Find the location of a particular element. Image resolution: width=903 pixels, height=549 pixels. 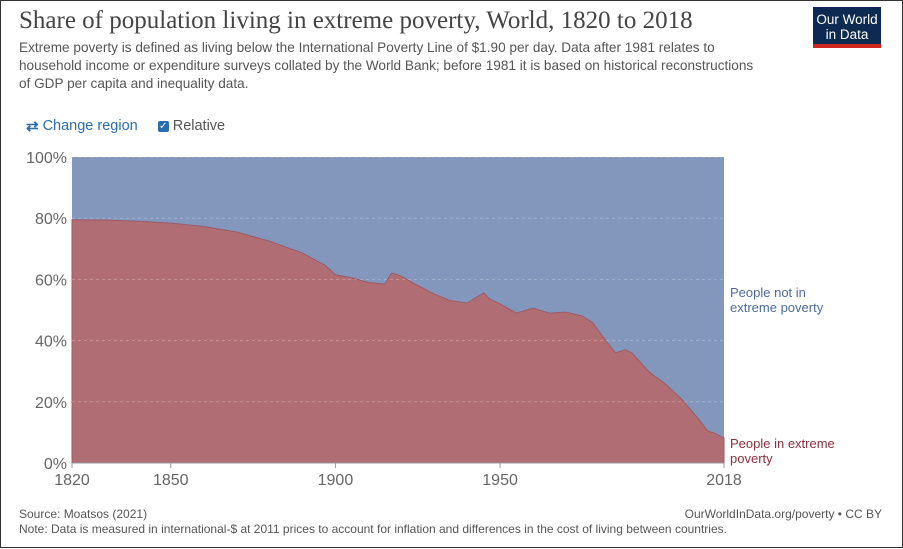

y-tick-label: 40% is located at coordinates (51, 342).